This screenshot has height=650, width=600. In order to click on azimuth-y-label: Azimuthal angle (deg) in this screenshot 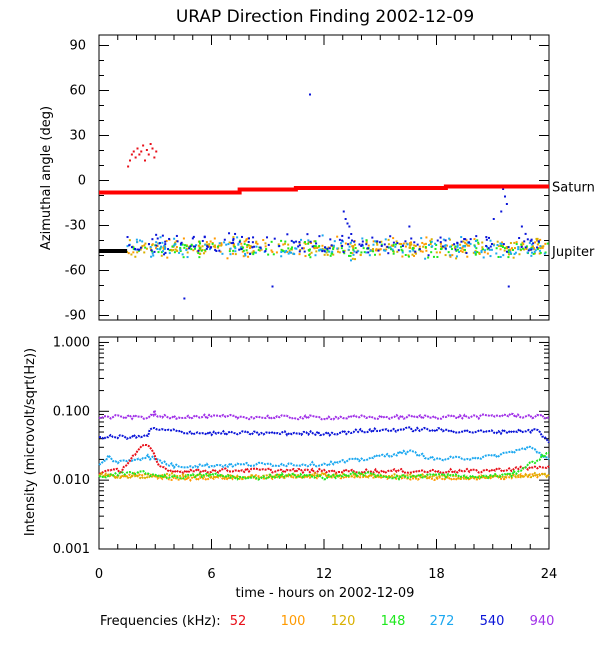, I will do `click(46, 178)`.